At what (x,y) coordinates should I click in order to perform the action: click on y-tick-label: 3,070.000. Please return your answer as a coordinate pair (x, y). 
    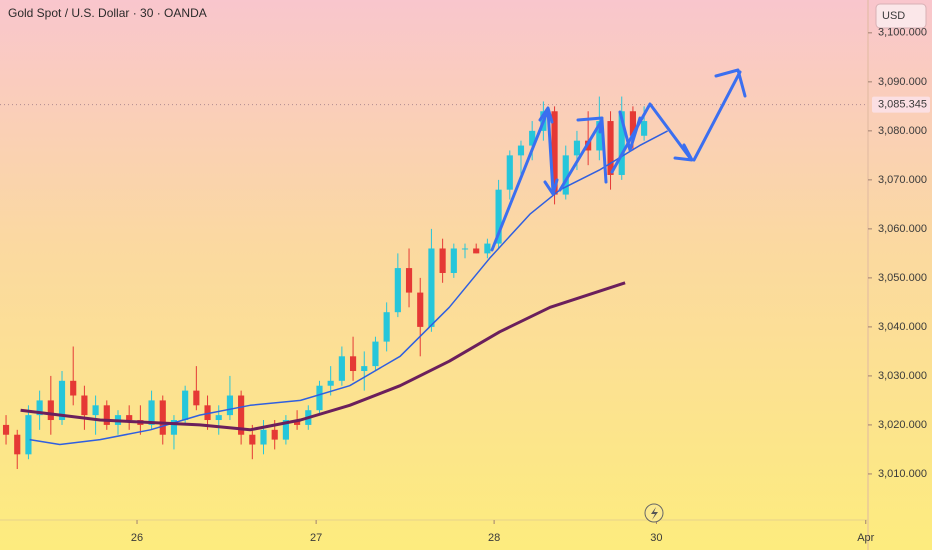
    Looking at the image, I should click on (902, 180).